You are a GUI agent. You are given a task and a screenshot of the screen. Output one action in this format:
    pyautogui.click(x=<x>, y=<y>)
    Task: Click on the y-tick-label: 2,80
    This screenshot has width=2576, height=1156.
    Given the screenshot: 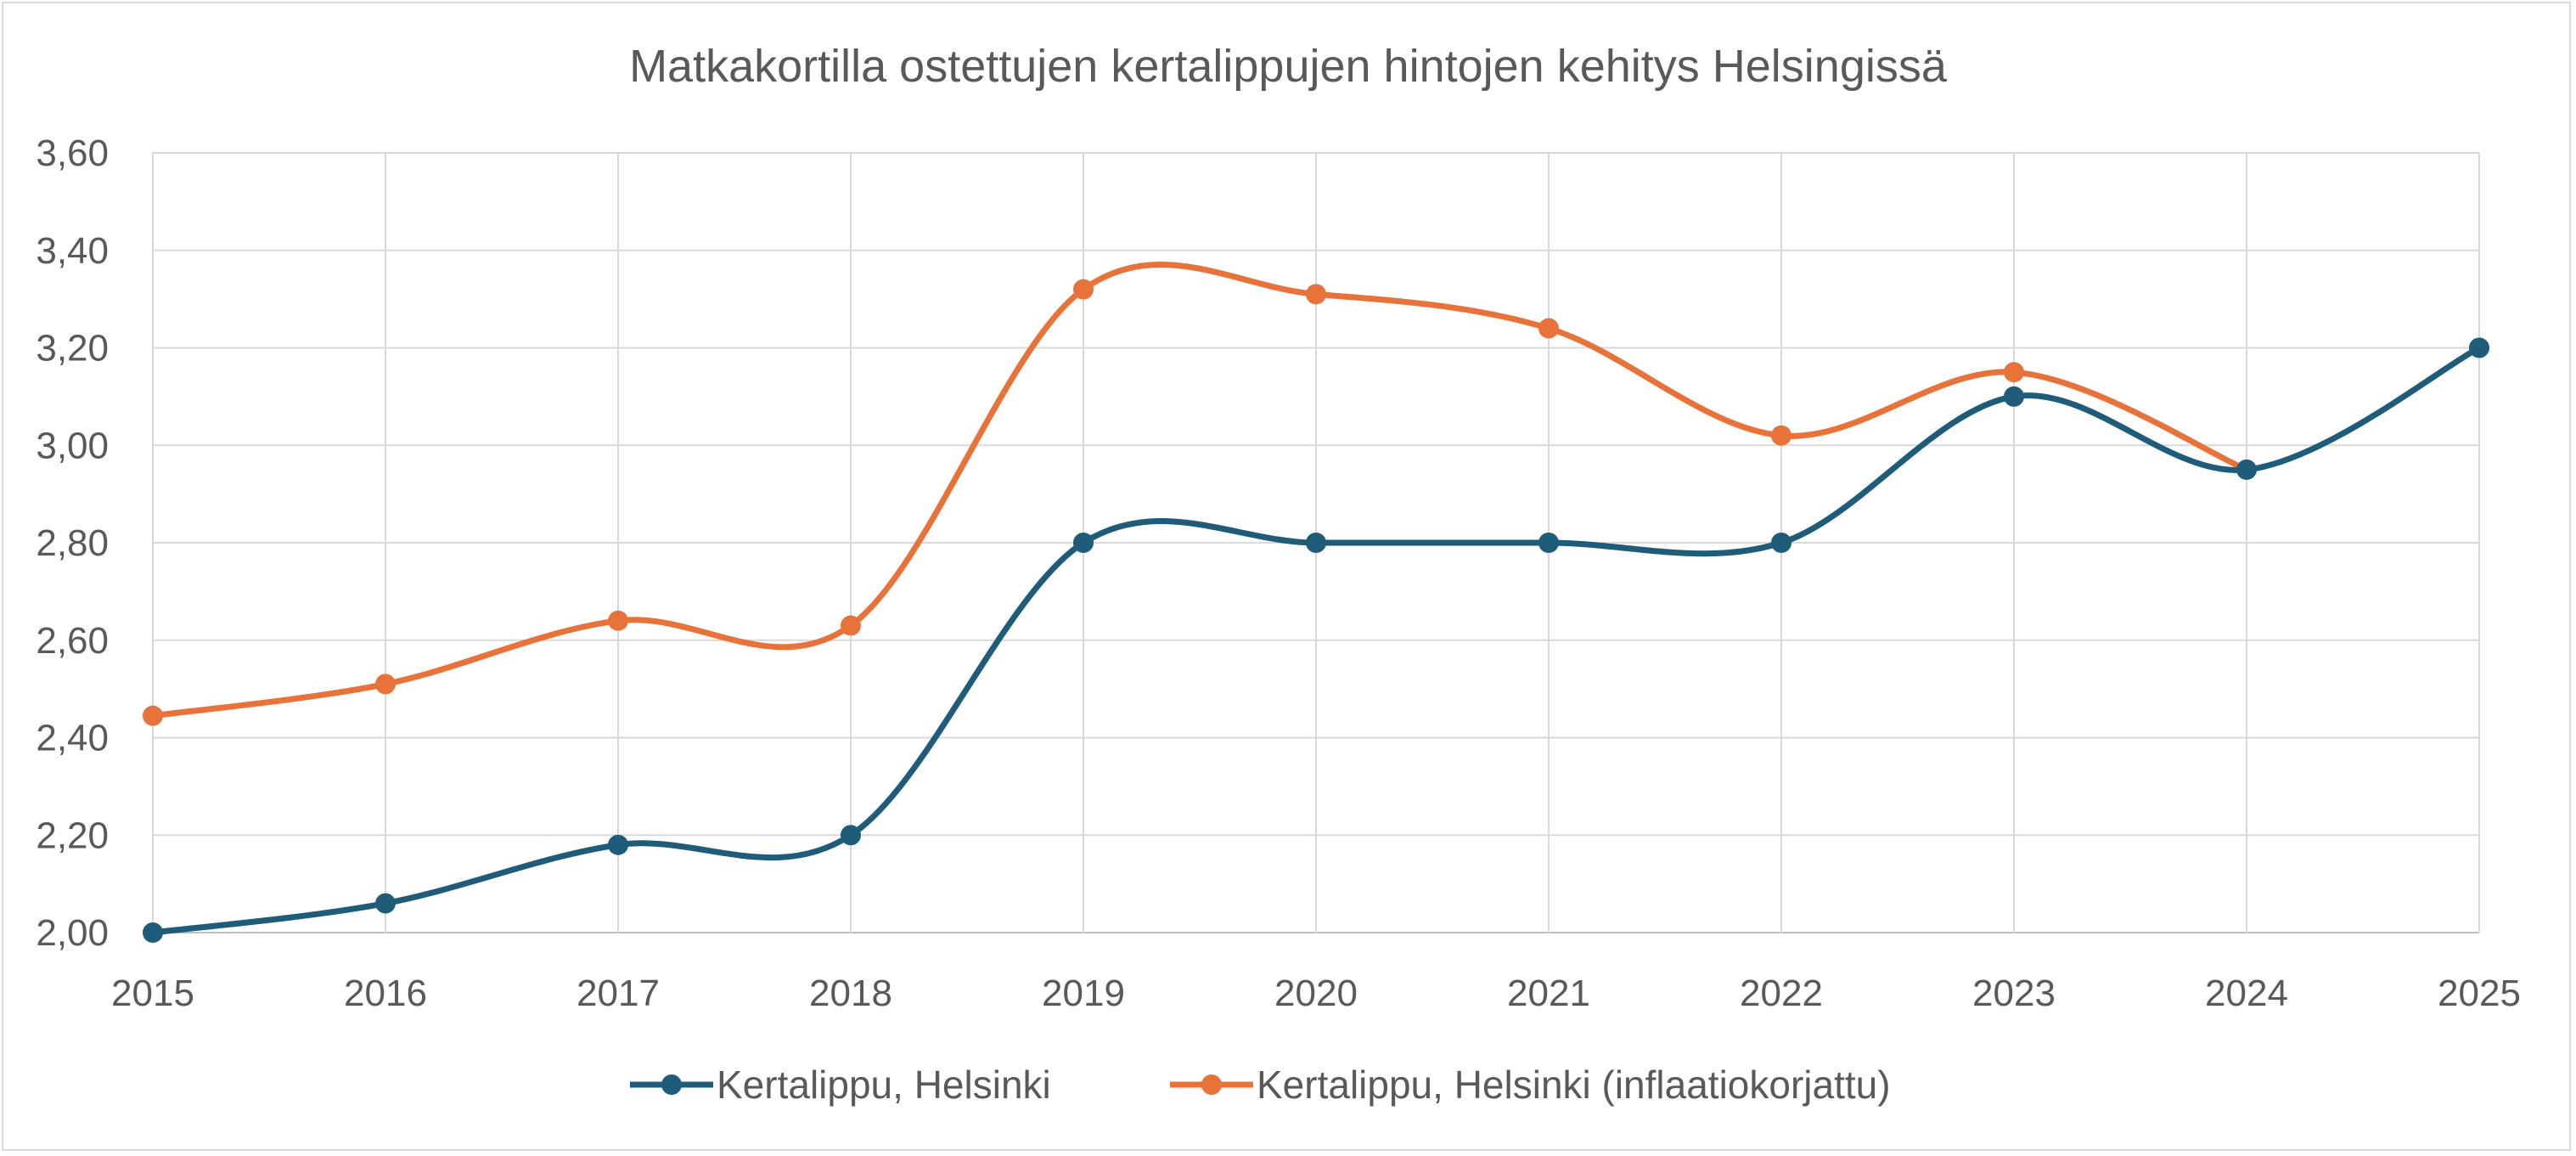 What is the action you would take?
    pyautogui.click(x=72, y=543)
    